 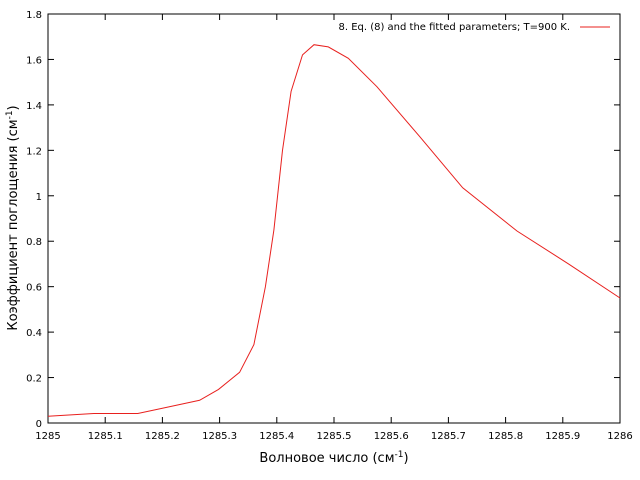 What do you see at coordinates (562, 436) in the screenshot?
I see `x-tick-label: 1285.9` at bounding box center [562, 436].